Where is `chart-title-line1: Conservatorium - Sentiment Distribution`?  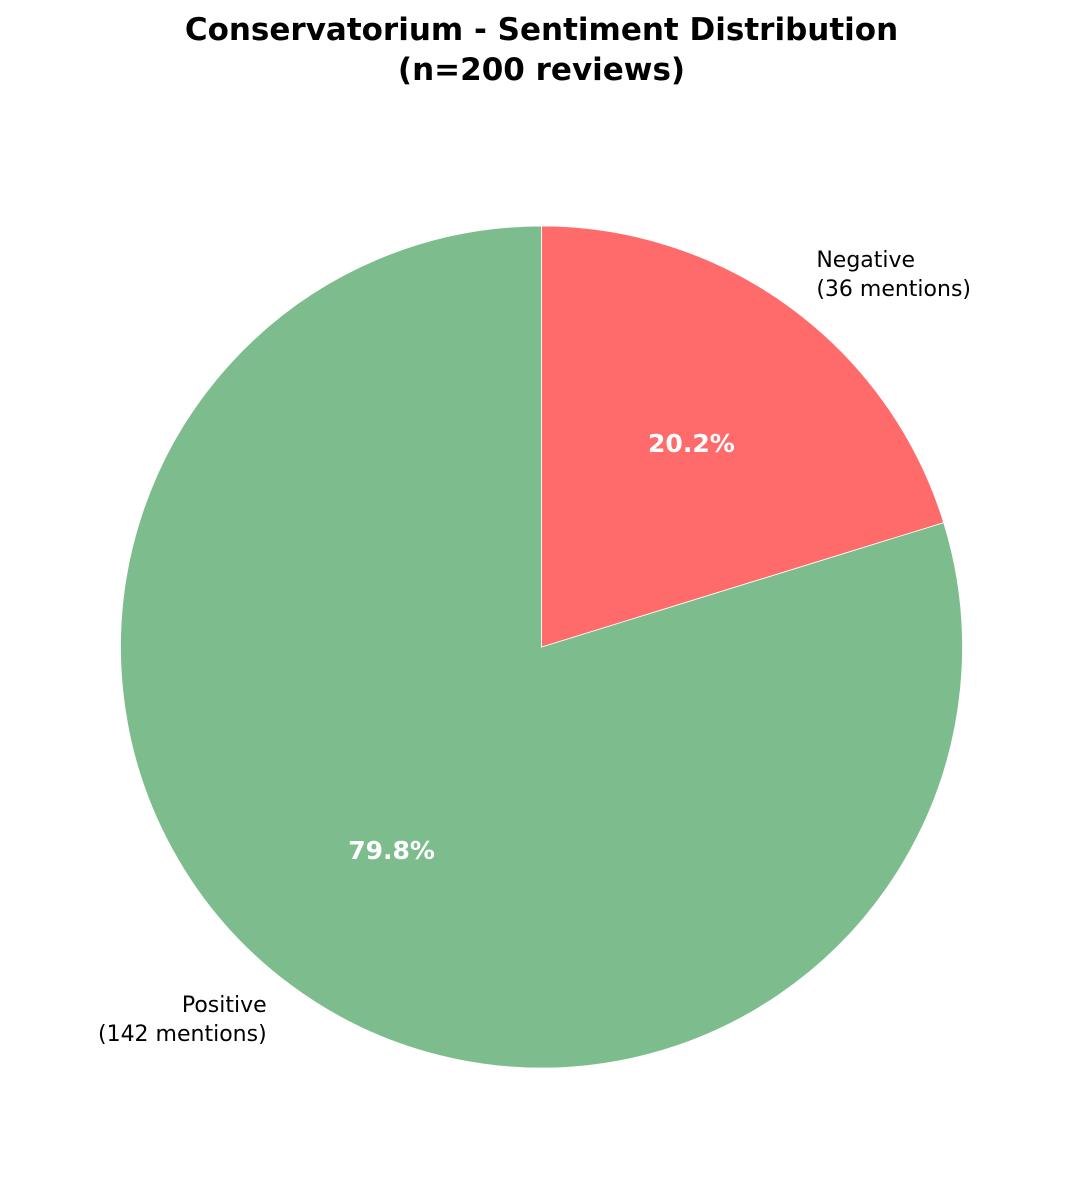 chart-title-line1: Conservatorium - Sentiment Distribution is located at coordinates (541, 30).